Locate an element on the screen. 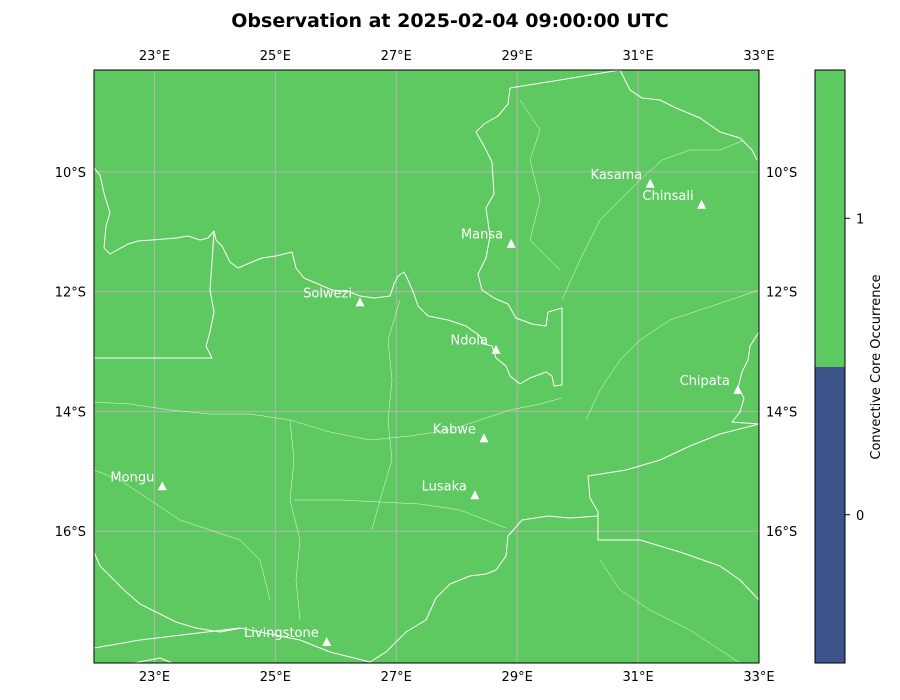  city-mongu: Mongu is located at coordinates (138, 480).